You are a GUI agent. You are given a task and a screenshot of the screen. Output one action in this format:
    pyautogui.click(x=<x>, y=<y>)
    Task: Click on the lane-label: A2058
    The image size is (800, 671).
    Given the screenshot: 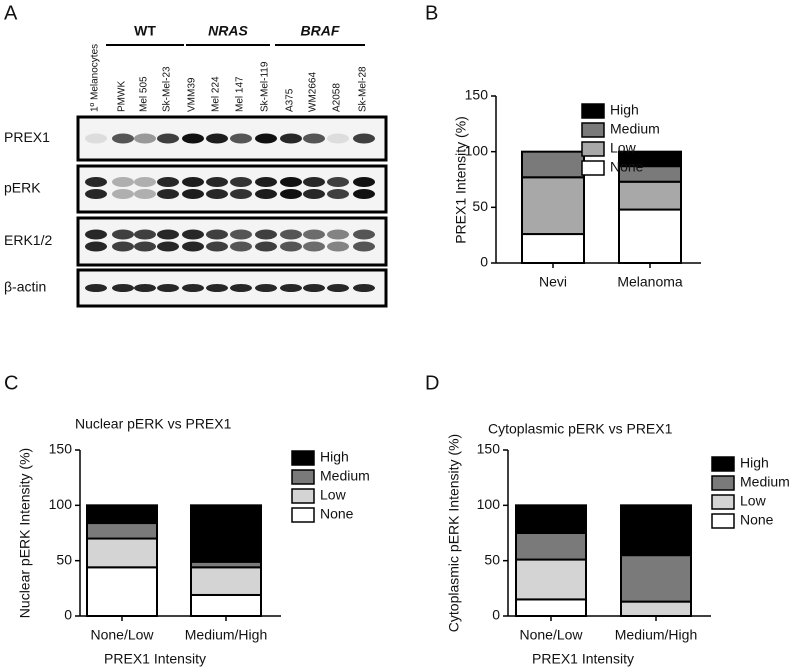 What is the action you would take?
    pyautogui.click(x=337, y=97)
    